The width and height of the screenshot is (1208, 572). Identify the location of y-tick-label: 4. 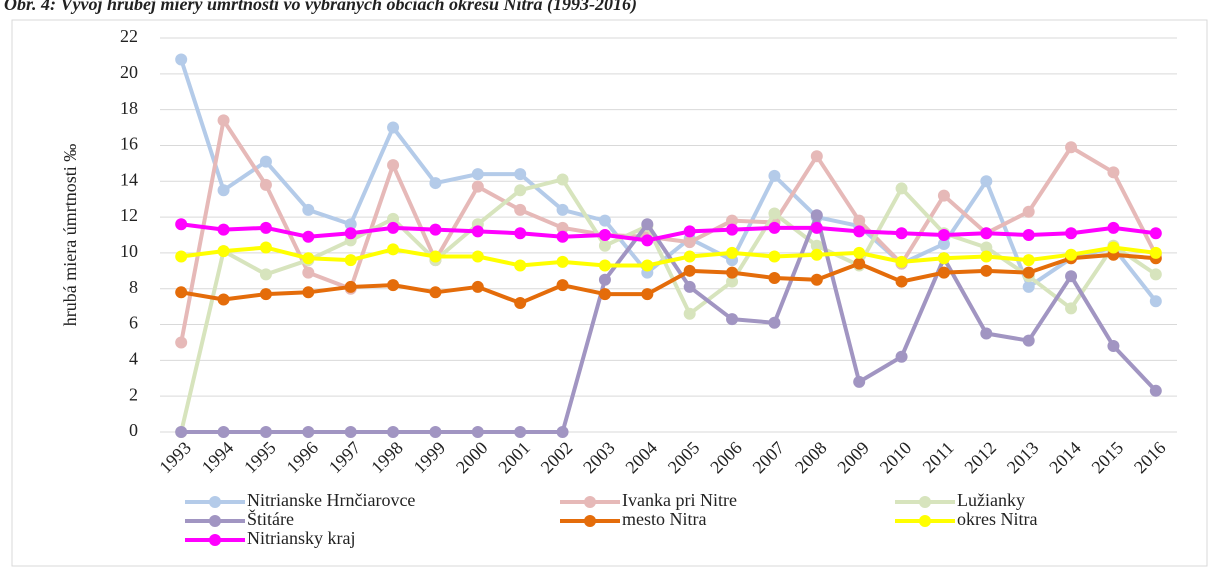
(133, 358).